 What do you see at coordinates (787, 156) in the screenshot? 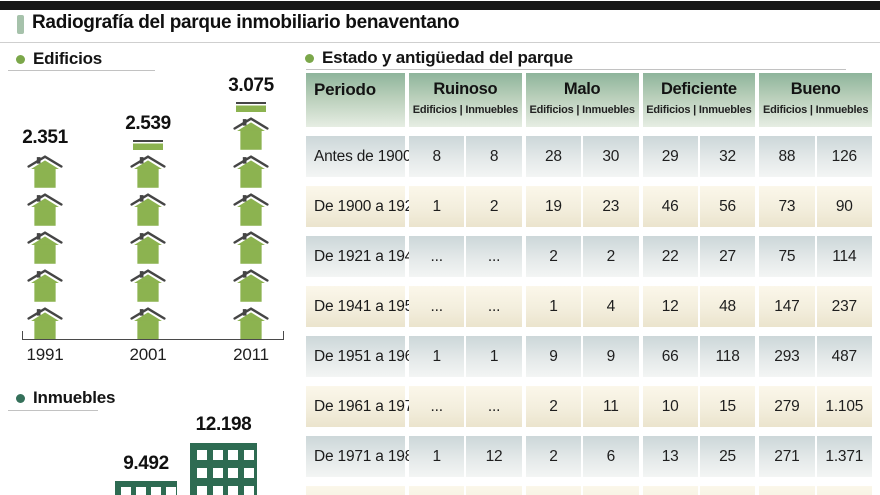
I see `value-cell: 88` at bounding box center [787, 156].